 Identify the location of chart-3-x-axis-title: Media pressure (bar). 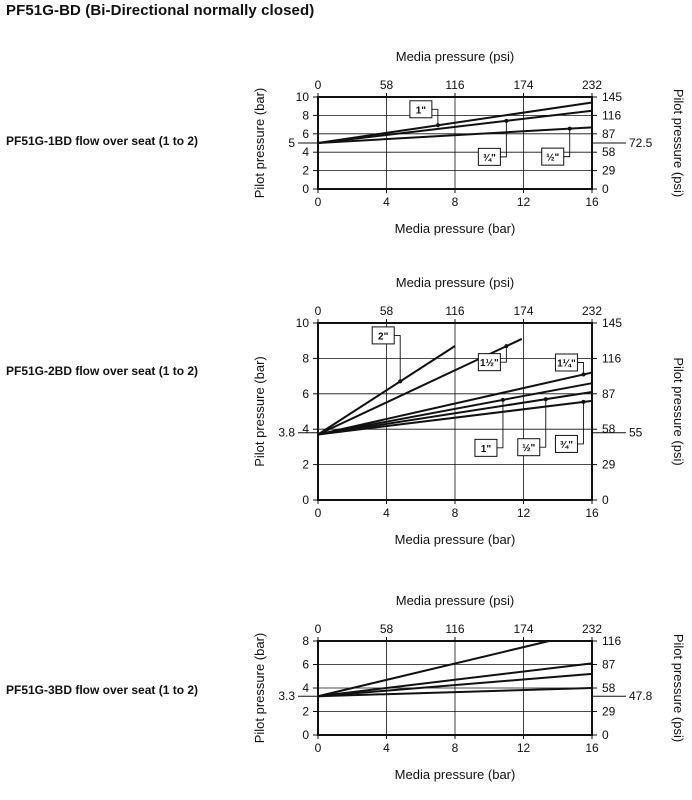
(455, 774).